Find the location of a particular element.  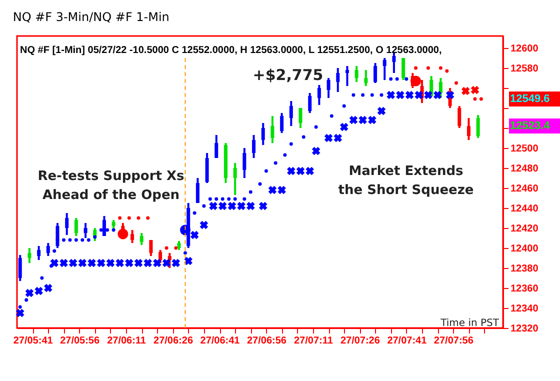

x-tick-label: 27/06:56 is located at coordinates (266, 341).